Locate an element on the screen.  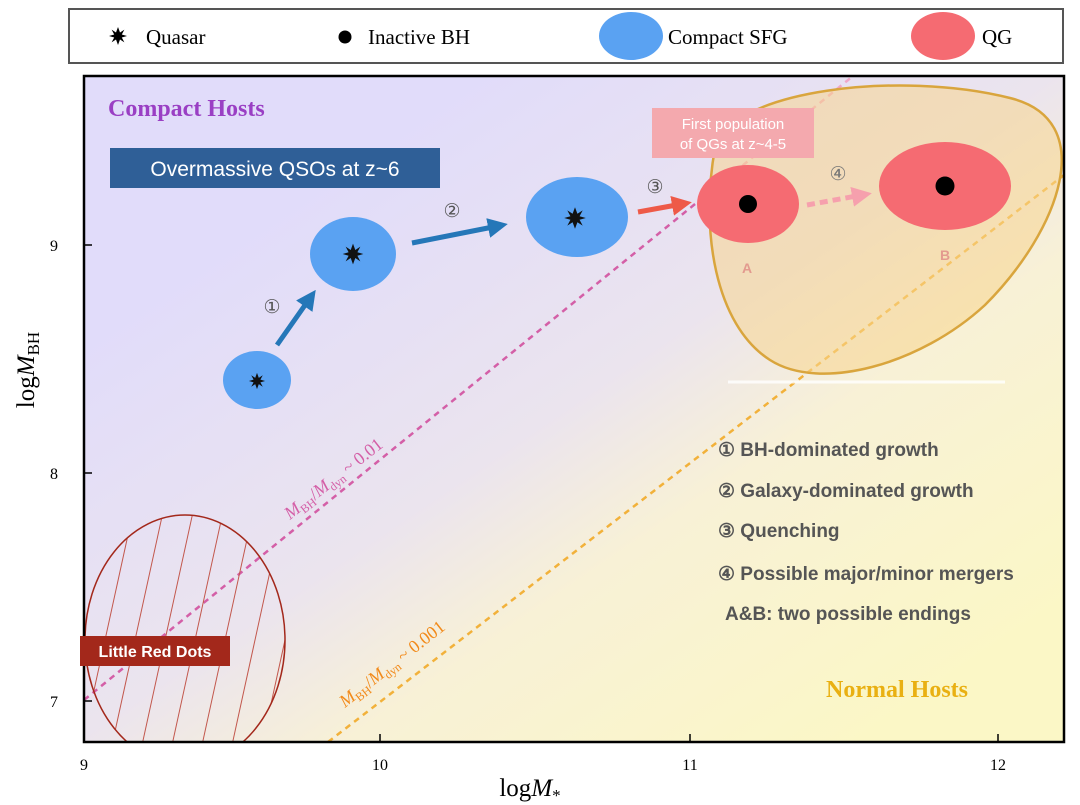
y-tick-label-7: 7 is located at coordinates (54, 702).